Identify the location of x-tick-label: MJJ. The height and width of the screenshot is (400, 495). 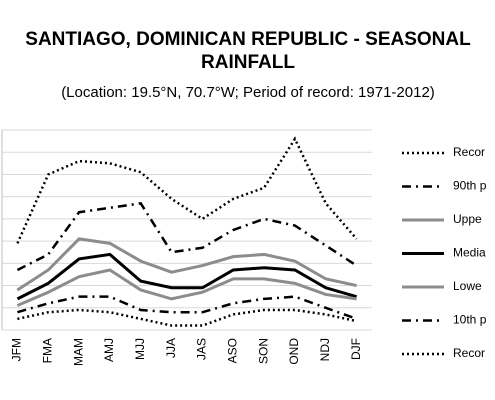
(140, 349).